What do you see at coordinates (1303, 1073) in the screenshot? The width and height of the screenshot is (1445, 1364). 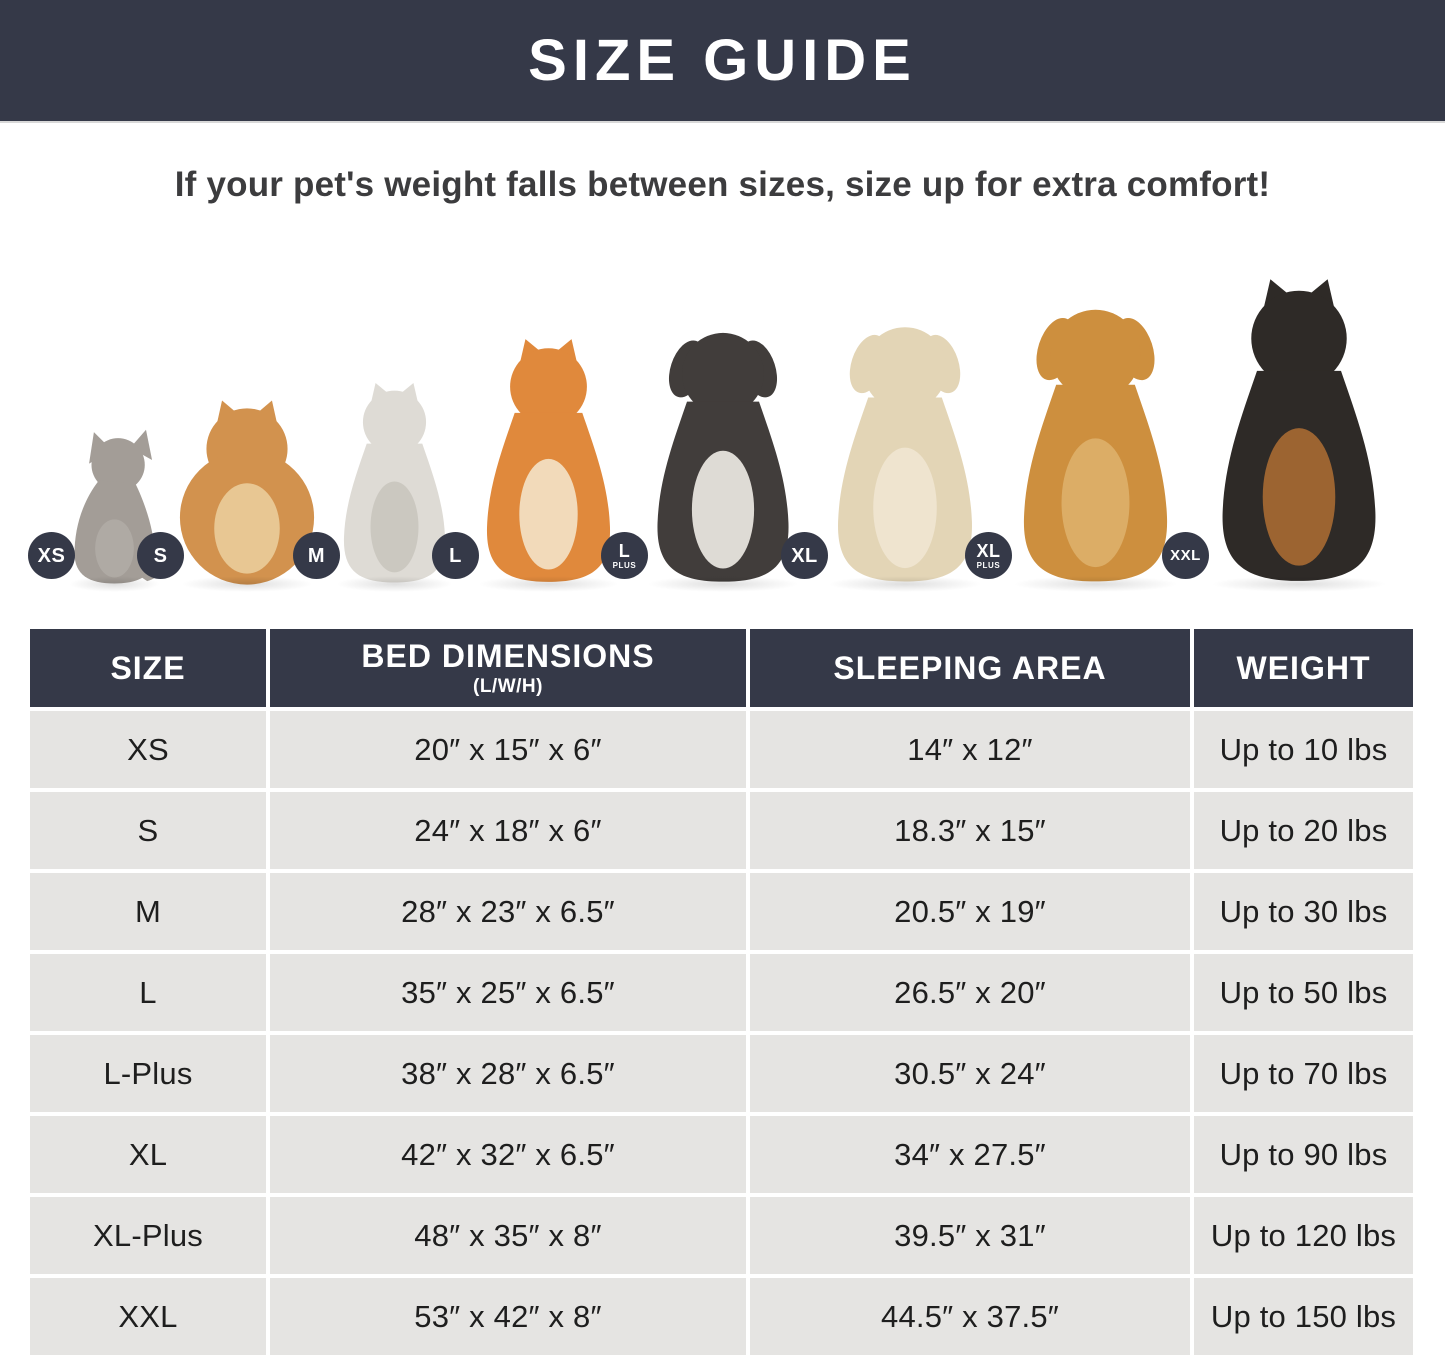 I see `cell-weight: Up to 70 lbs` at bounding box center [1303, 1073].